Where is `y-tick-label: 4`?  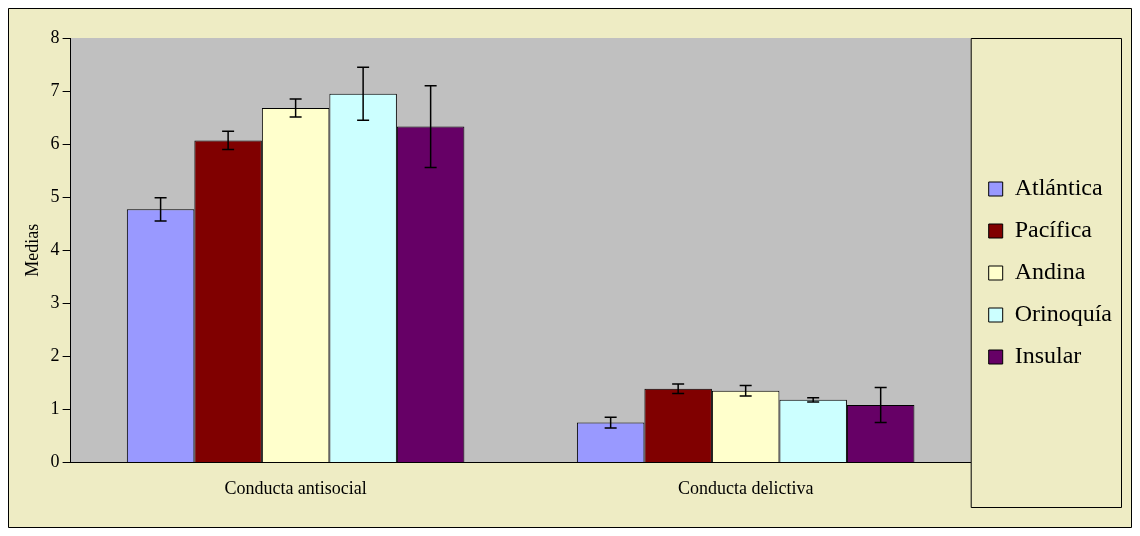 y-tick-label: 4 is located at coordinates (55, 248).